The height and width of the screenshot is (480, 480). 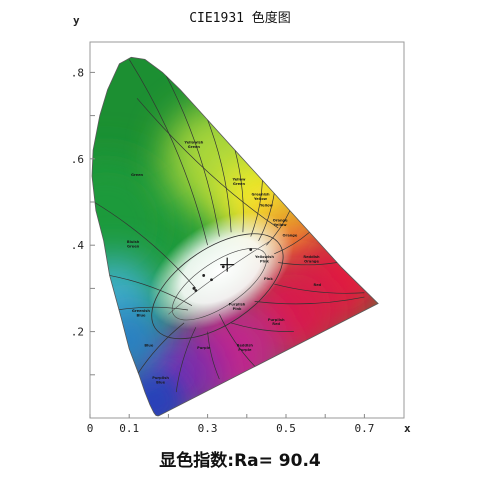 I want to click on region-label: Reddish Purple, so click(x=245, y=348).